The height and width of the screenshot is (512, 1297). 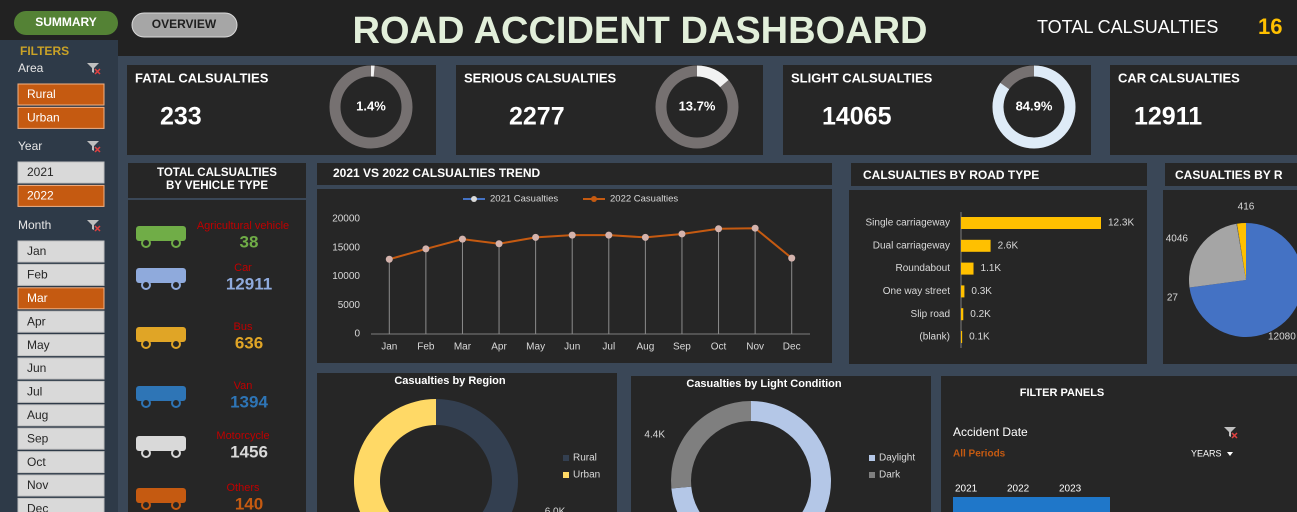 I want to click on kpi-percent: 1.4%, so click(x=371, y=105).